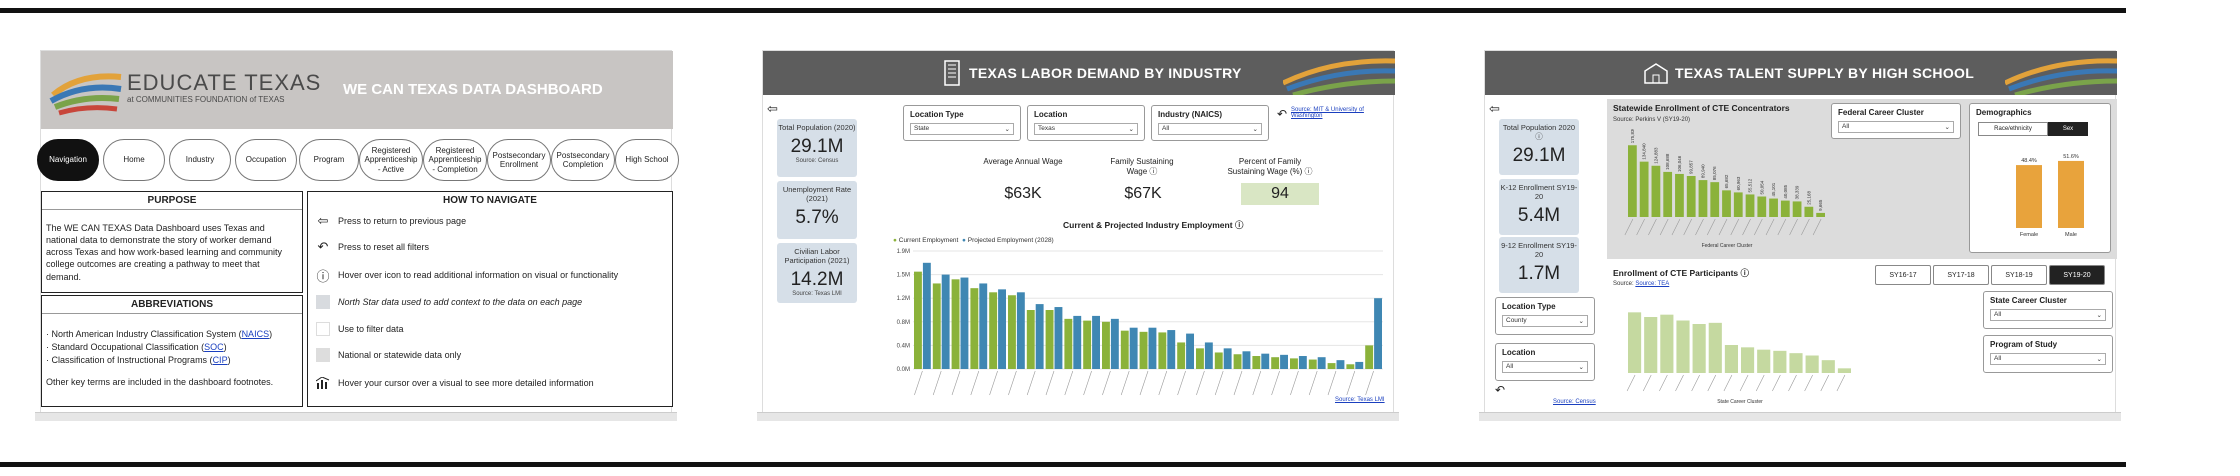 This screenshot has width=2240, height=476. What do you see at coordinates (392, 220) in the screenshot?
I see `how-row-back: ⇦ Press to return to previous page` at bounding box center [392, 220].